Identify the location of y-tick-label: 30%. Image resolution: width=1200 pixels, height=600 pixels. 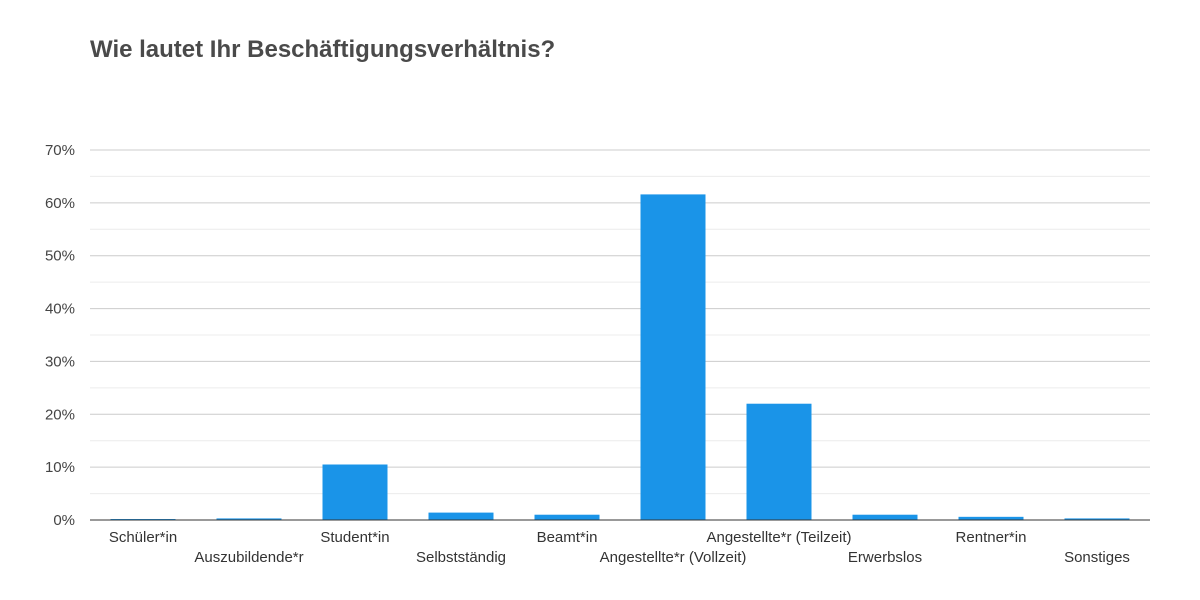
(60, 361).